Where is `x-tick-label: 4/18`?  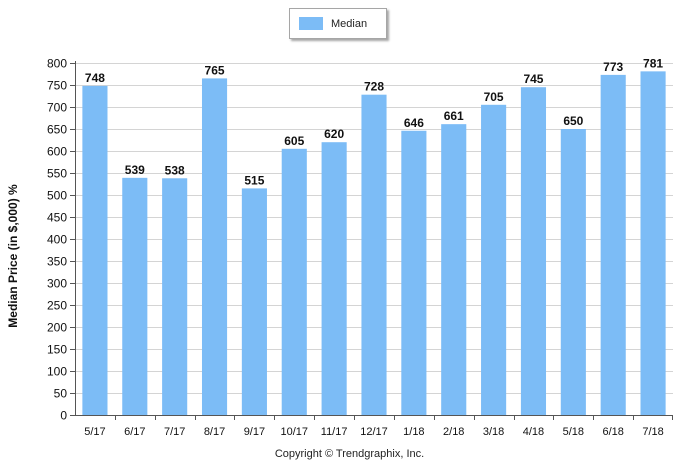 x-tick-label: 4/18 is located at coordinates (533, 432).